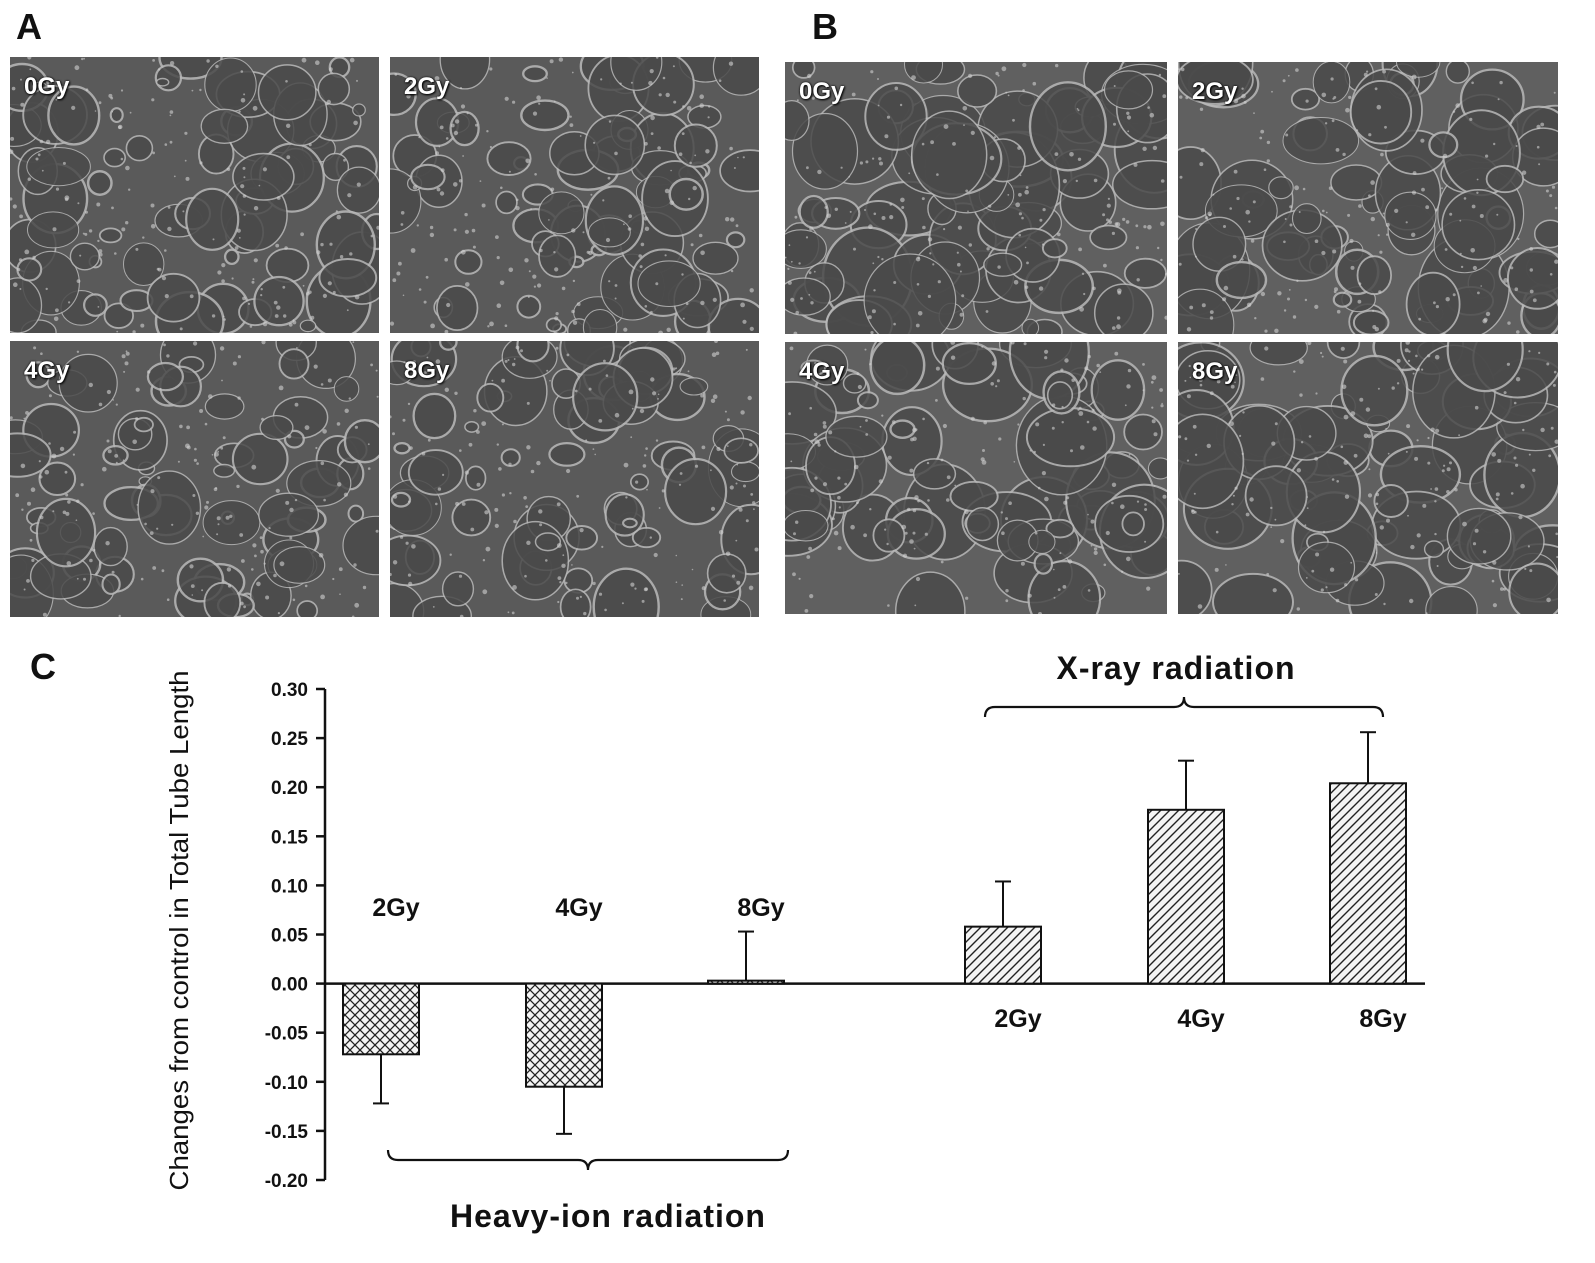 This screenshot has width=1595, height=1263. What do you see at coordinates (287, 1132) in the screenshot?
I see `y-tick-label: -0.15` at bounding box center [287, 1132].